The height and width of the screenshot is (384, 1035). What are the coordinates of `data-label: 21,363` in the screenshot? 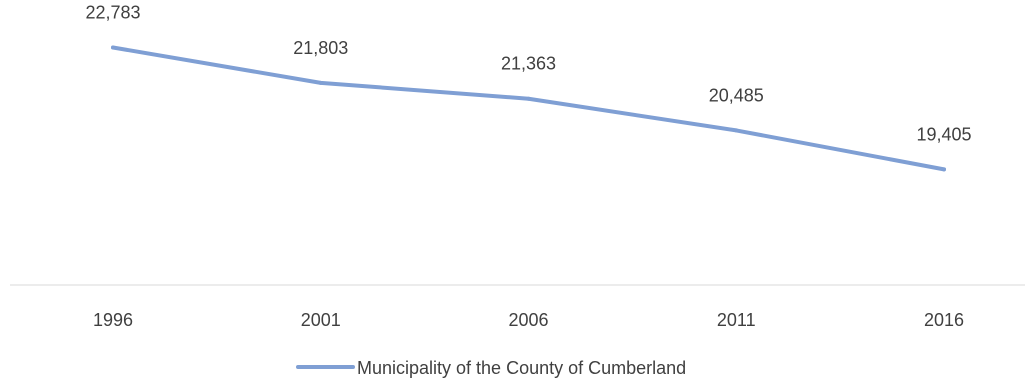 It's located at (528, 64).